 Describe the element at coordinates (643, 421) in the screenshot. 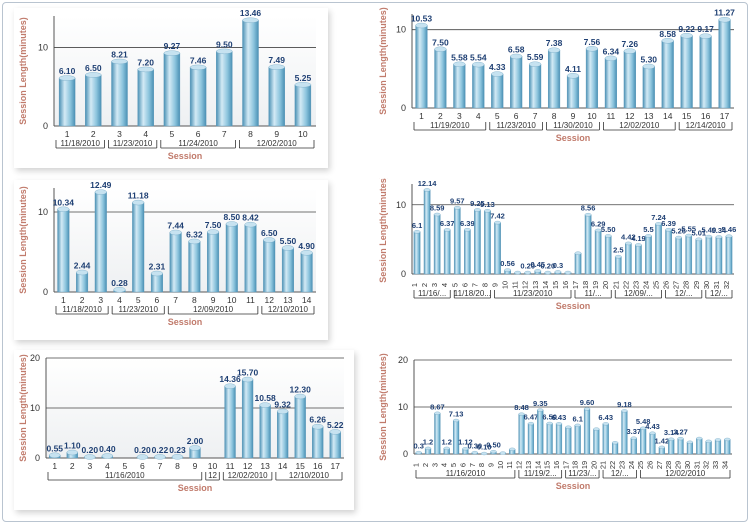

I see `data-label: 5.48` at that location.